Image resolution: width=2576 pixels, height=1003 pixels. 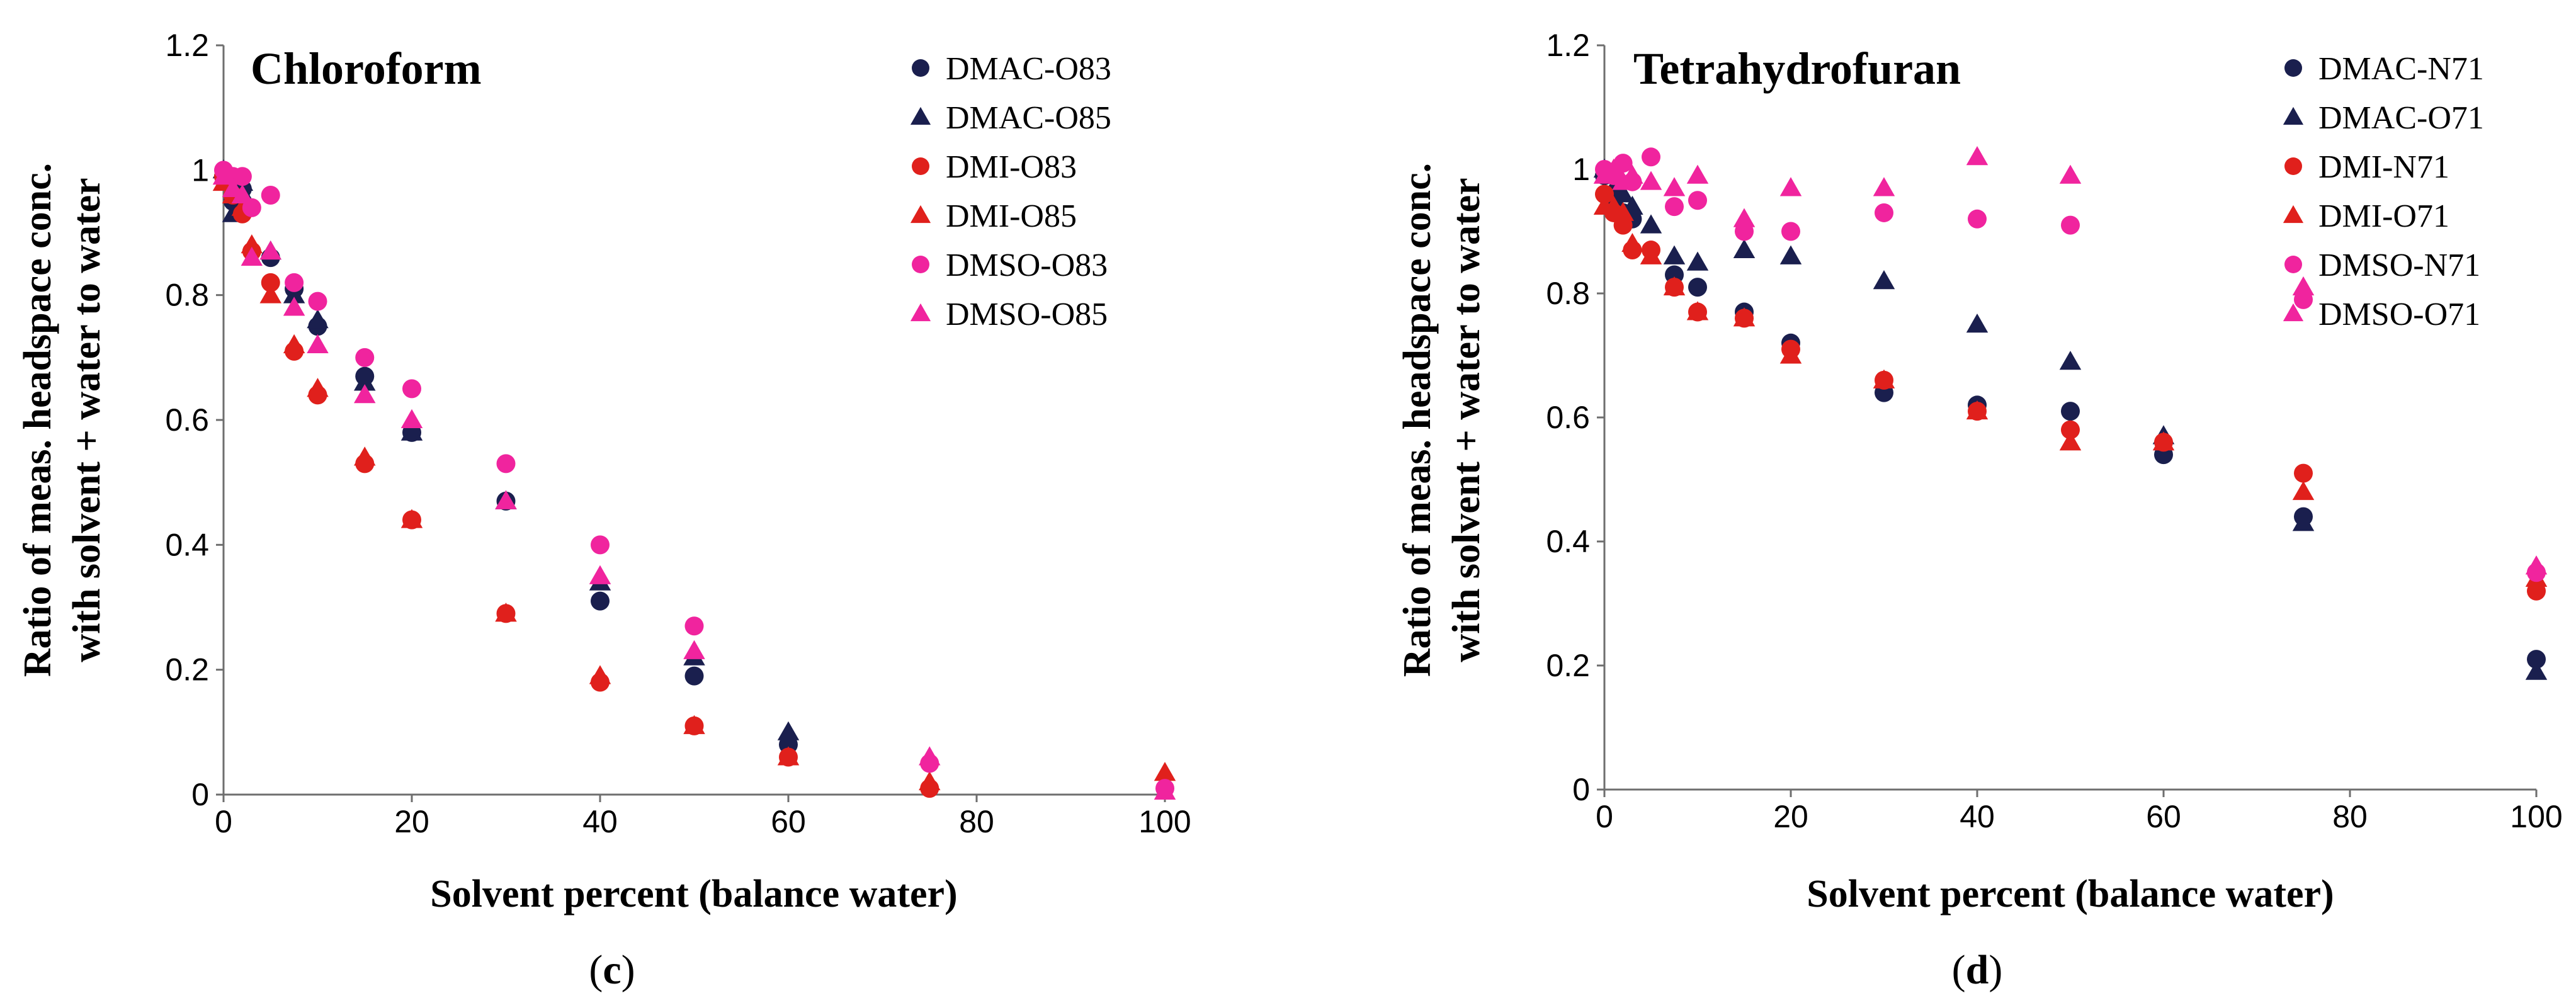 I want to click on panel-d-ytick-label: 1.2, so click(x=1568, y=45).